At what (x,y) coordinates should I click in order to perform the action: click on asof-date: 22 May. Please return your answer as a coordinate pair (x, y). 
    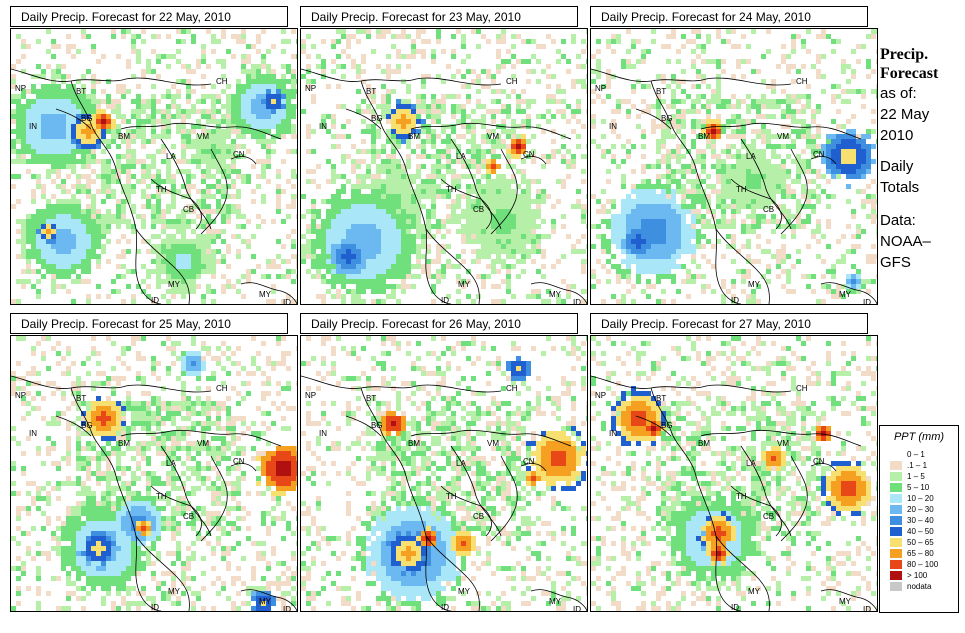
    Looking at the image, I should click on (905, 114).